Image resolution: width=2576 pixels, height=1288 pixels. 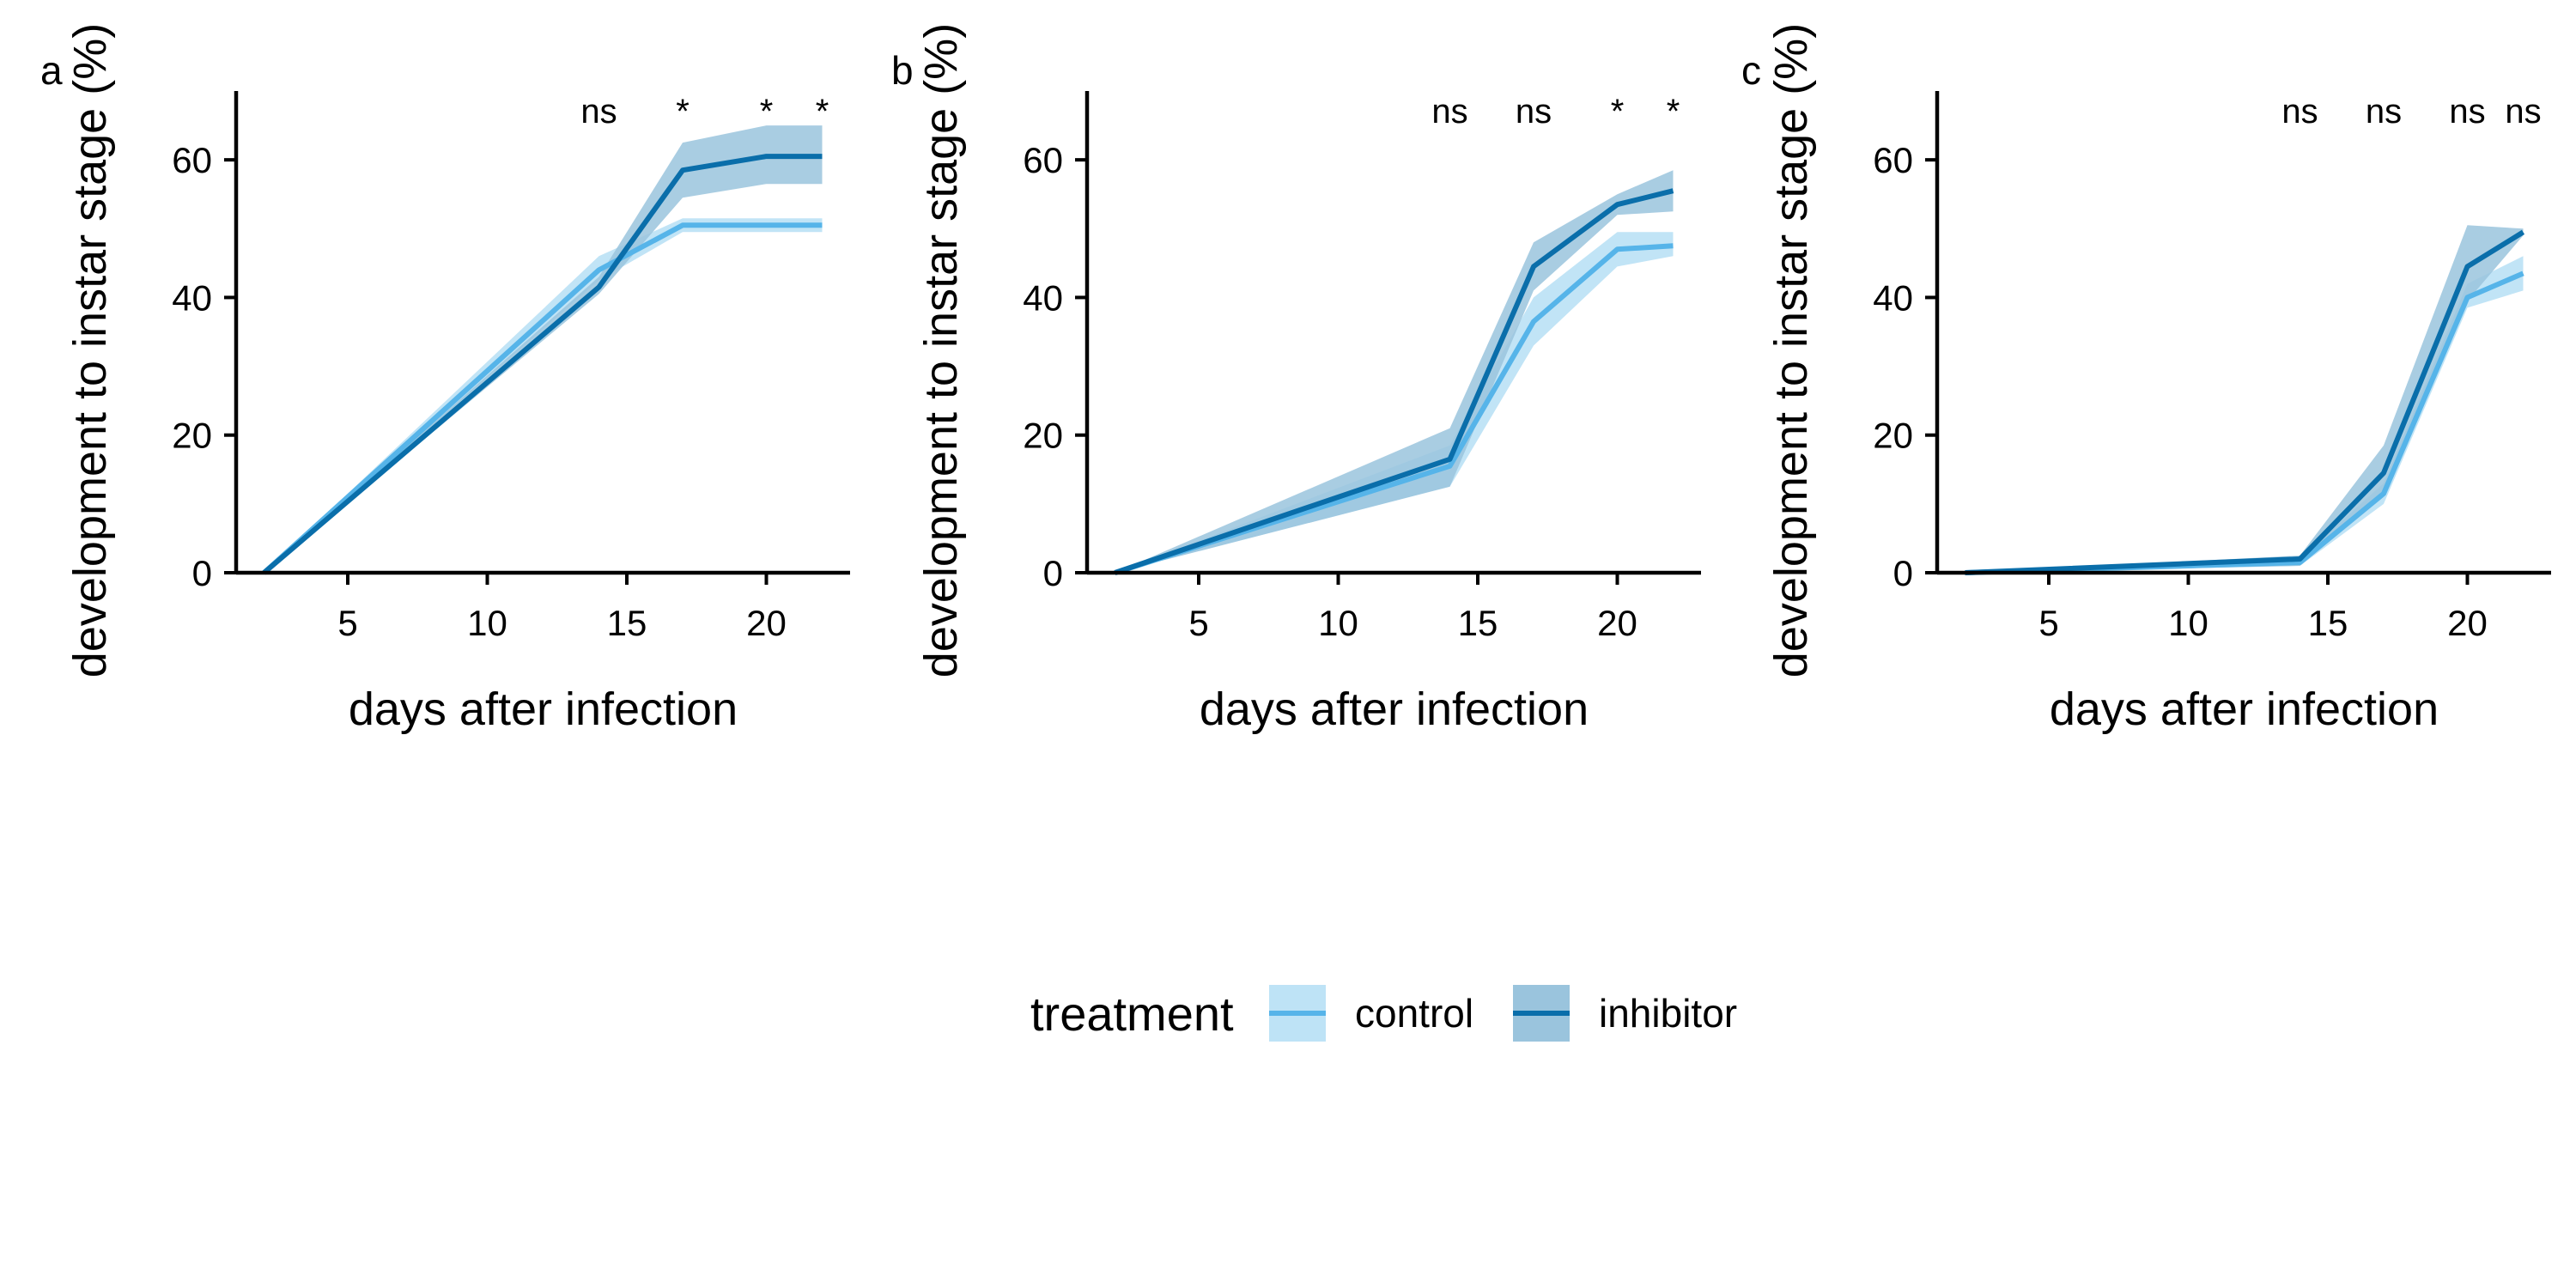 I want to click on panel-letter: c, so click(x=1751, y=70).